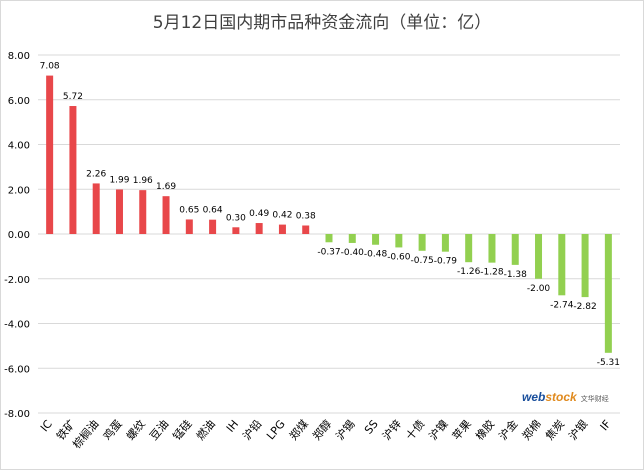 This screenshot has height=470, width=644. What do you see at coordinates (328, 252) in the screenshot?
I see `data-label: -0.37` at bounding box center [328, 252].